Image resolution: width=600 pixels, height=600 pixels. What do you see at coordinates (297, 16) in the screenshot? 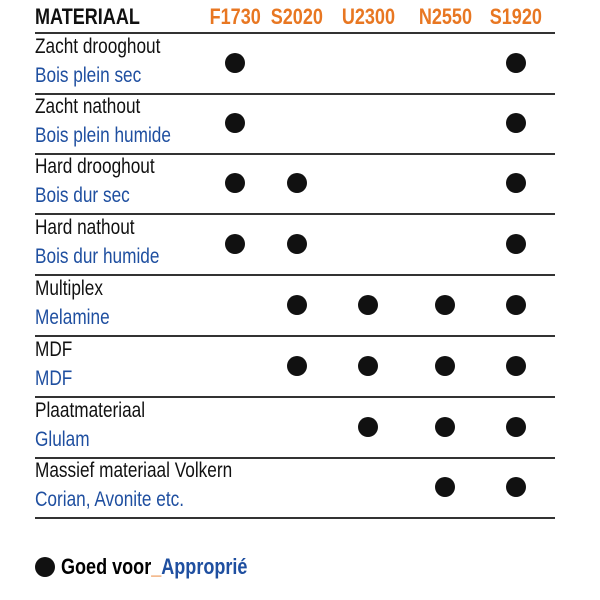
I see `header-column-s2020: S2020` at bounding box center [297, 16].